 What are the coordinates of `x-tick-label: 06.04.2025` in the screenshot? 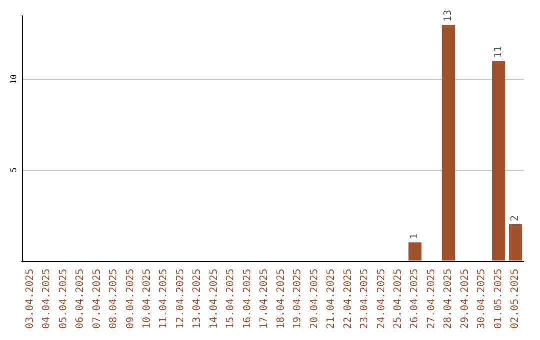 It's located at (80, 299).